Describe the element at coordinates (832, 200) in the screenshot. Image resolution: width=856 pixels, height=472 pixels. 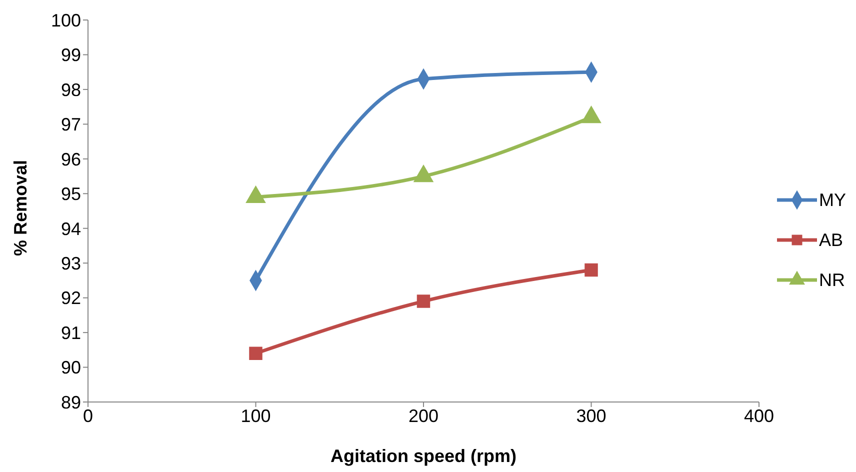
I see `legend-label: MY` at that location.